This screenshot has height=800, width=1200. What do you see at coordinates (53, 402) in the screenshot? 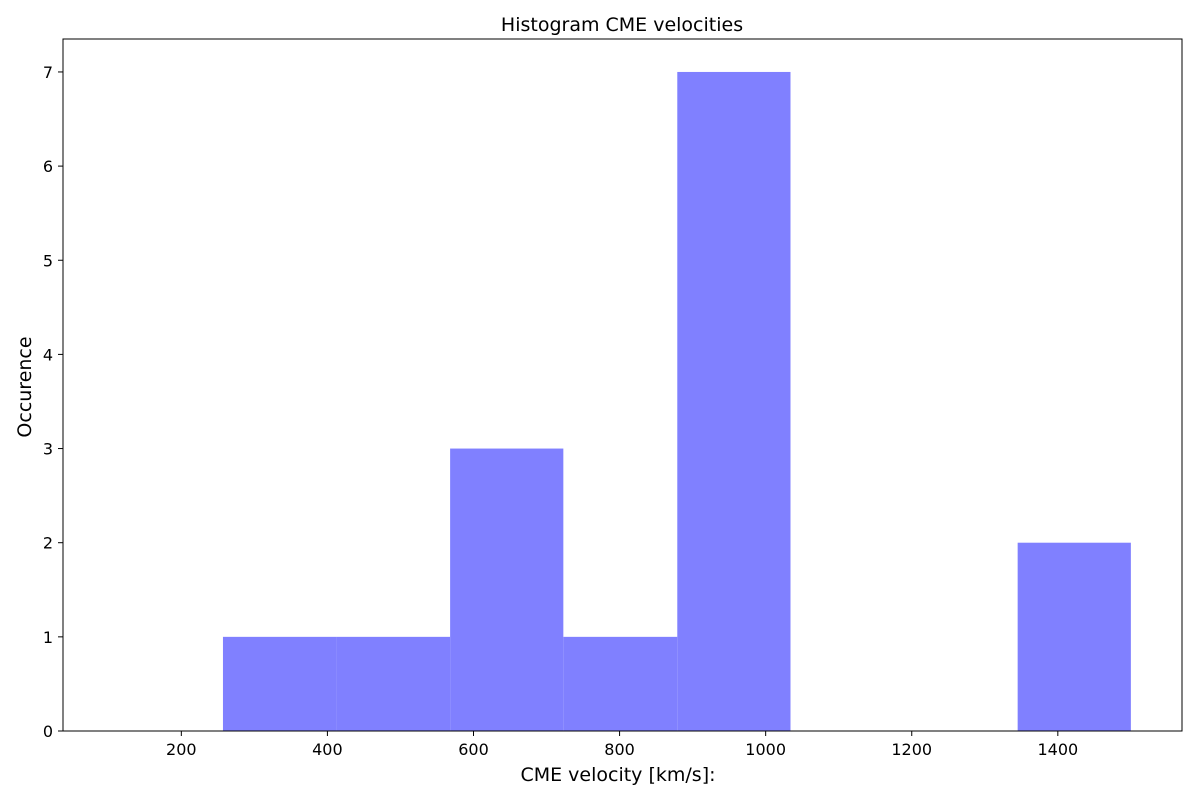
I see `y-axis-ticks: 0 1 2 3 4 5 6 7` at bounding box center [53, 402].